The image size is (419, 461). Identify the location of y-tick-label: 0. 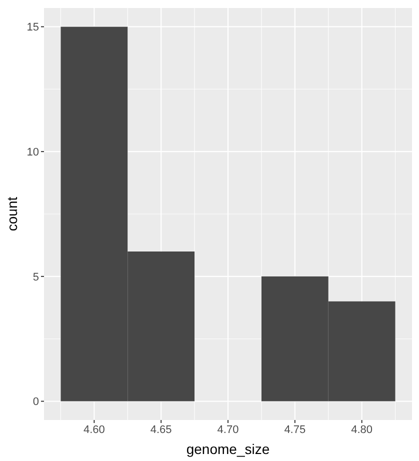
(35, 402).